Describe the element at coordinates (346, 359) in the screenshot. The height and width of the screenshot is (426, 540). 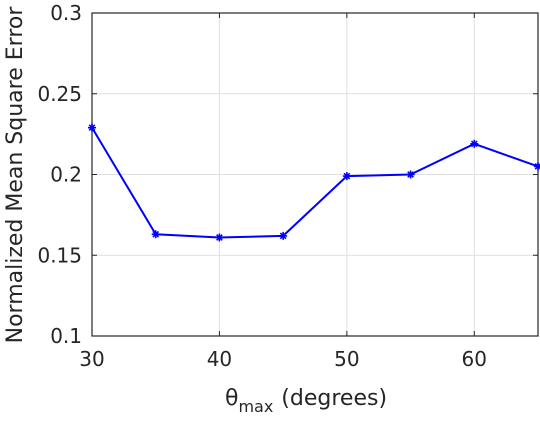
I see `x-tick-label: 50` at that location.